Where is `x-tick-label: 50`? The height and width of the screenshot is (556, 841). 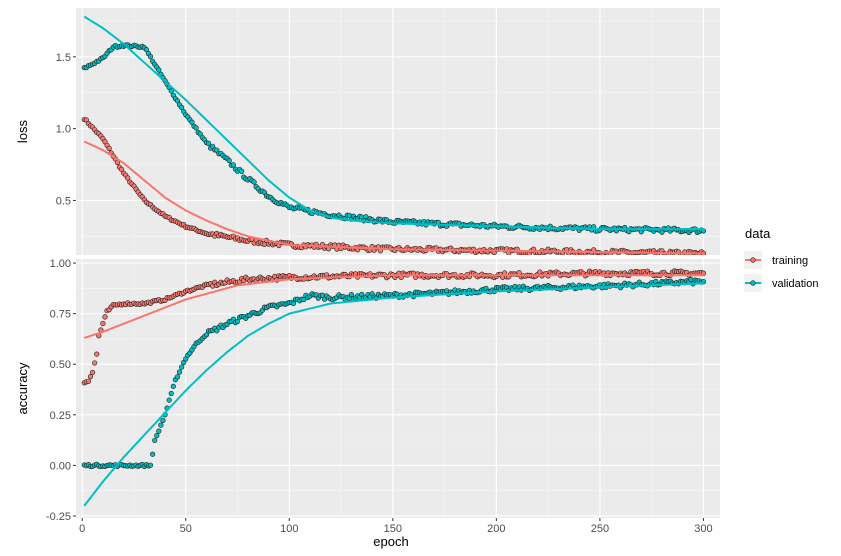
x-tick-label: 50 is located at coordinates (186, 529).